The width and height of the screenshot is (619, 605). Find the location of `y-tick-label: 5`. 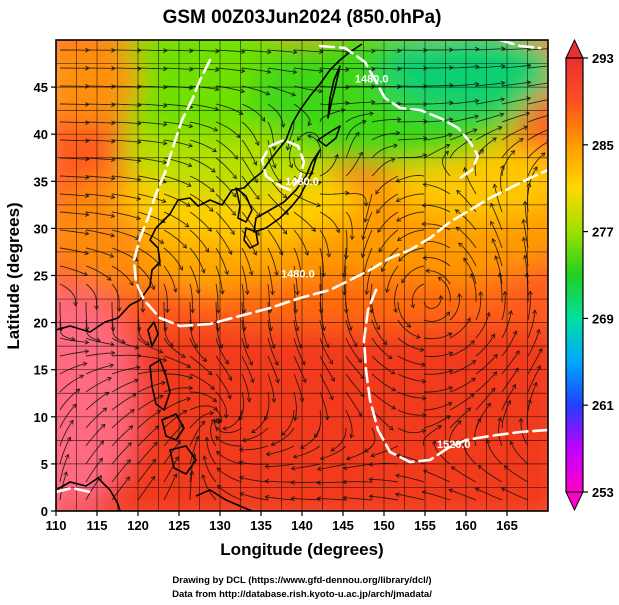

y-tick-label: 5 is located at coordinates (44, 464).